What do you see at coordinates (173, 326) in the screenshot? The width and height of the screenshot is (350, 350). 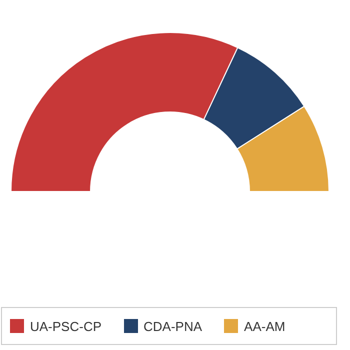 I see `legend-label: CDA-PNA` at bounding box center [173, 326].